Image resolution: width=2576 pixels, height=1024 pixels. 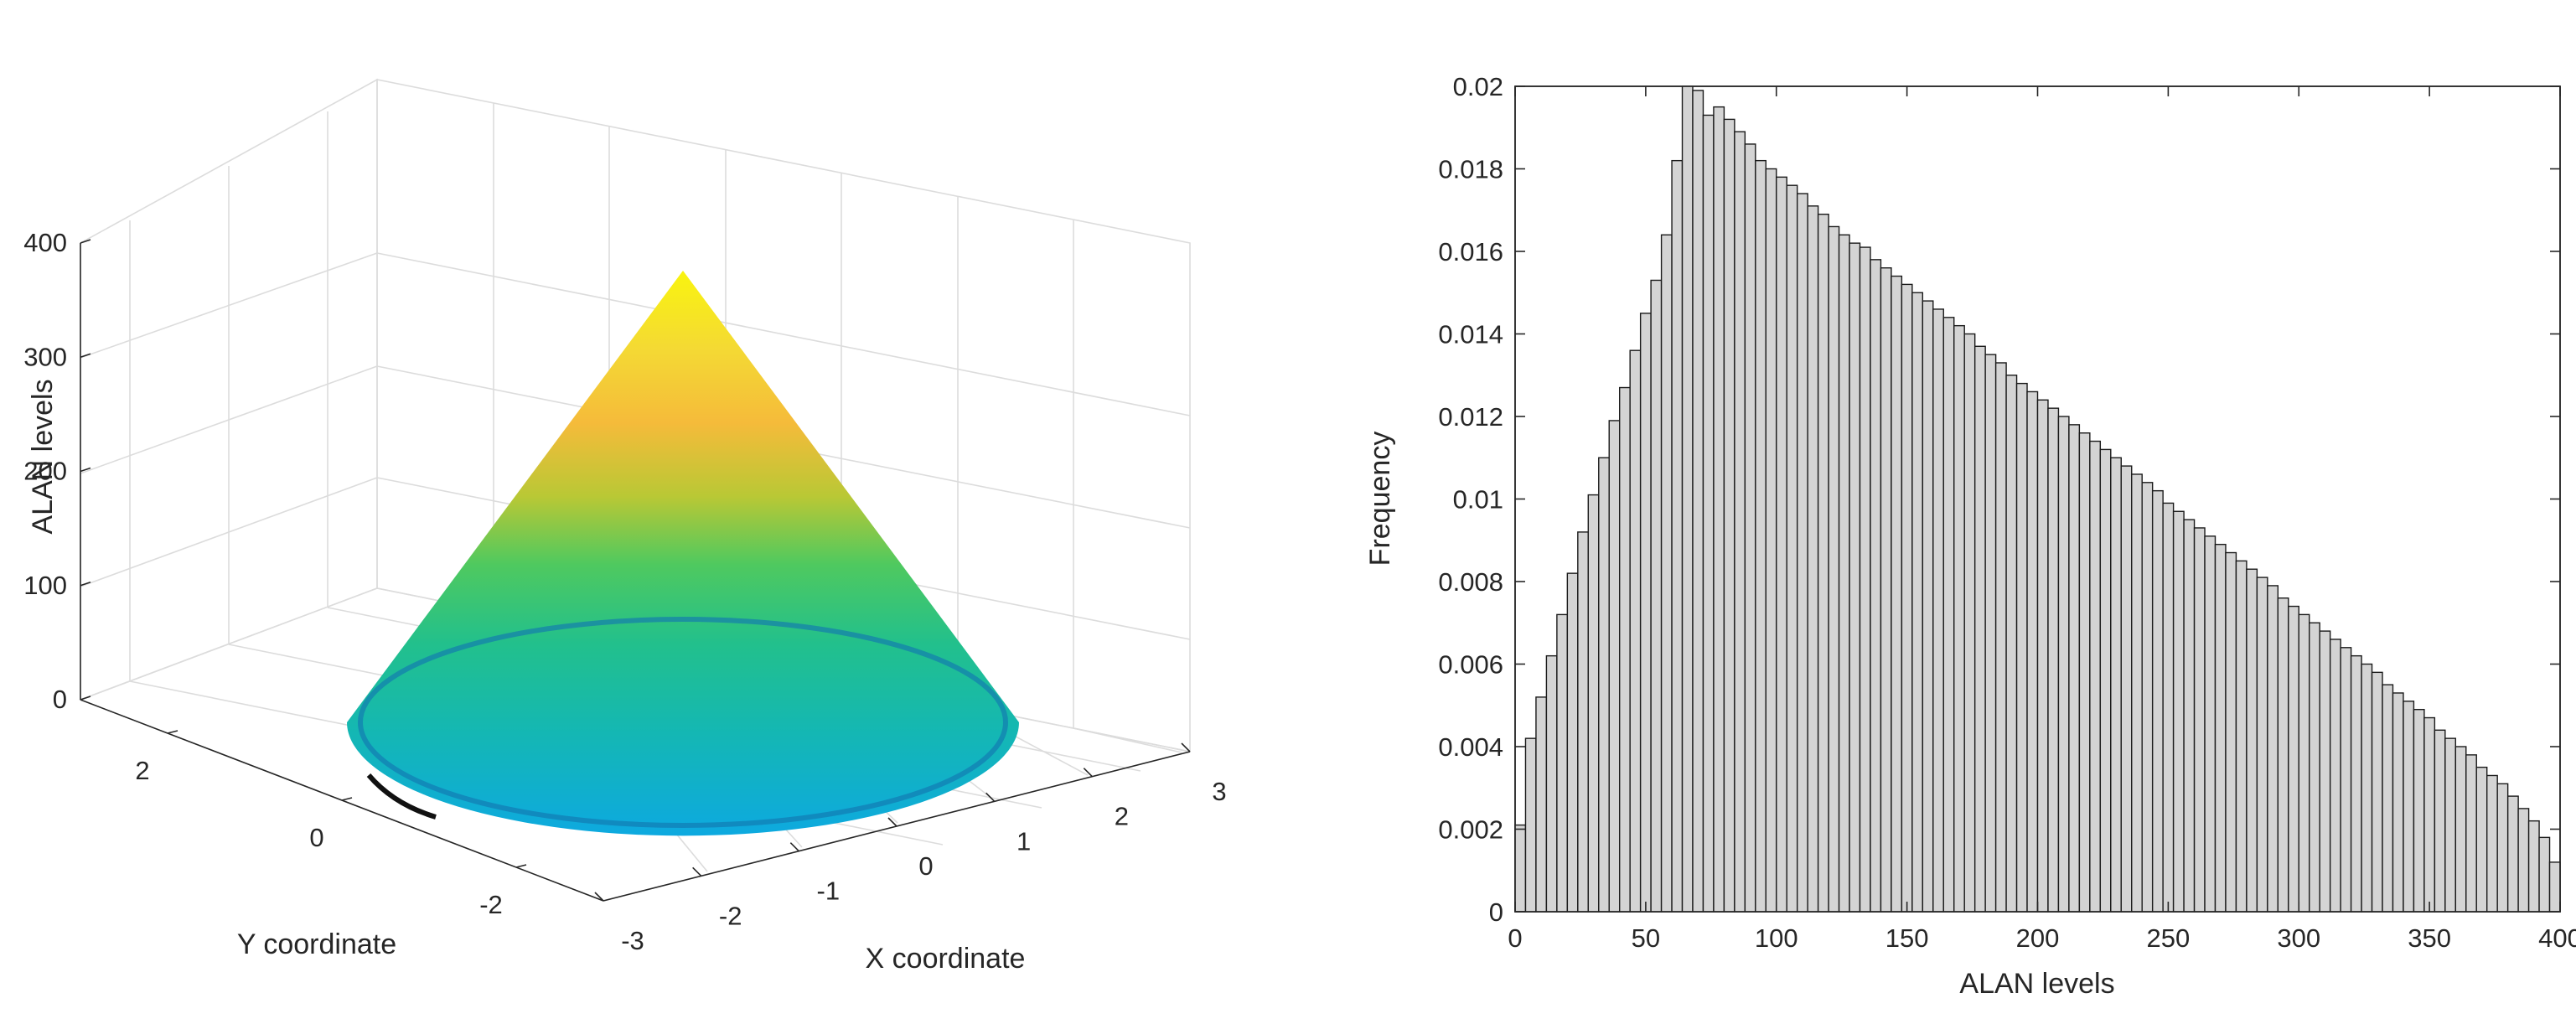 I want to click on histogram-y-tick-label: 0.004, so click(x=1470, y=747).